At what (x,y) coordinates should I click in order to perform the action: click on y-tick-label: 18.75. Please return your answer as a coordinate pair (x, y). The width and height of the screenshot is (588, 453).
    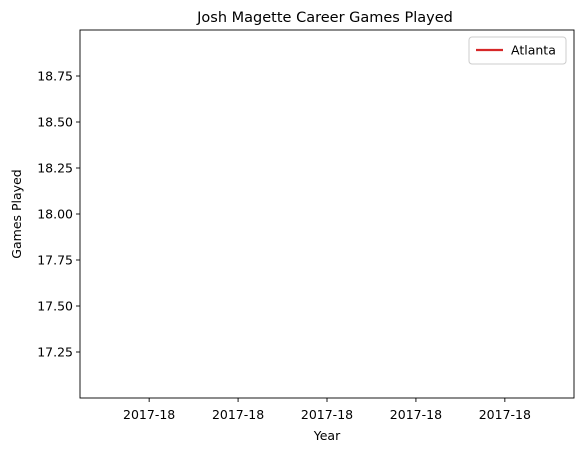
    Looking at the image, I should click on (55, 76).